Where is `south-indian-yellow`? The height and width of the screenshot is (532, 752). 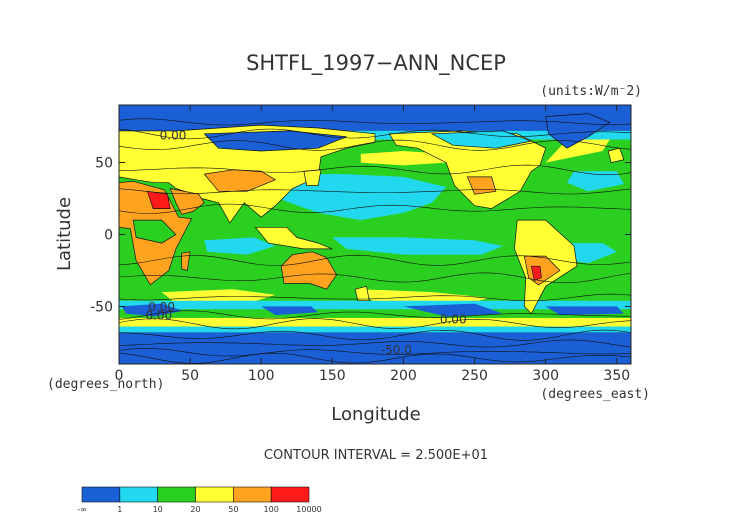
south-indian-yellow is located at coordinates (218, 296).